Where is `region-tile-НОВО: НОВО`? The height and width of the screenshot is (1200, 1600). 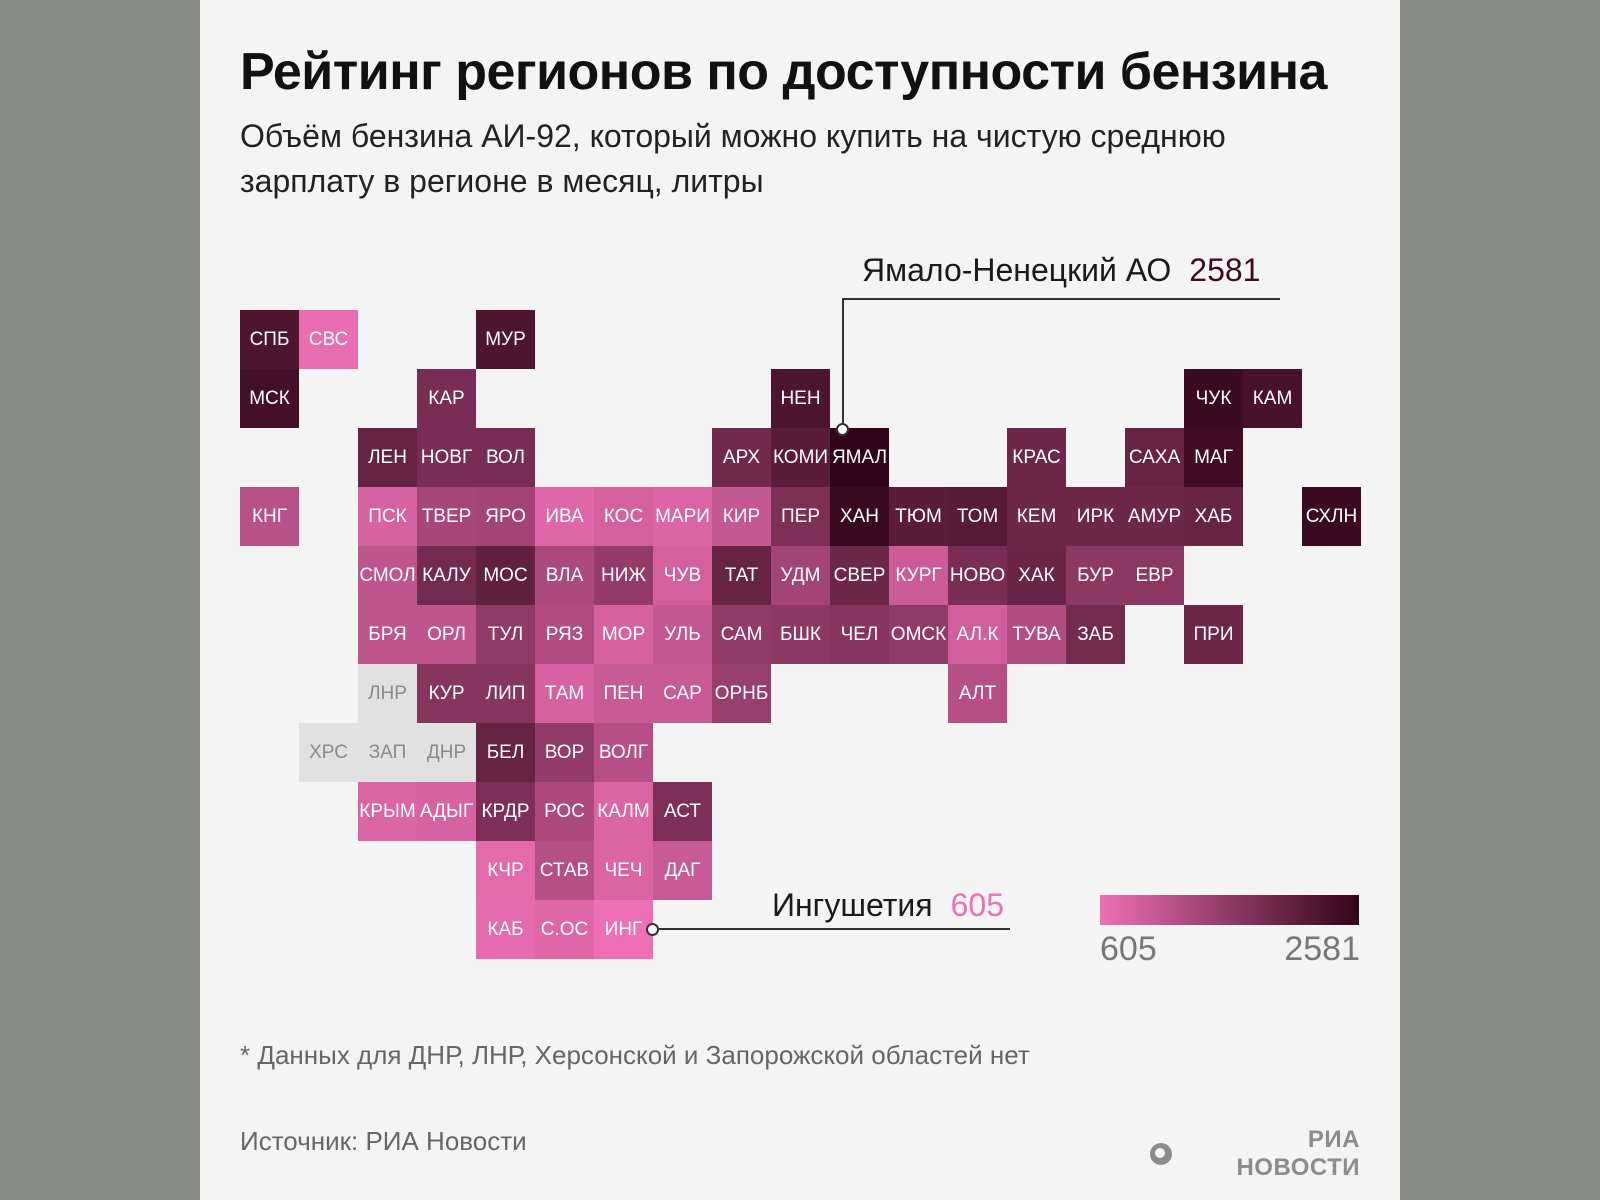
region-tile-НОВО: НОВО is located at coordinates (977, 575).